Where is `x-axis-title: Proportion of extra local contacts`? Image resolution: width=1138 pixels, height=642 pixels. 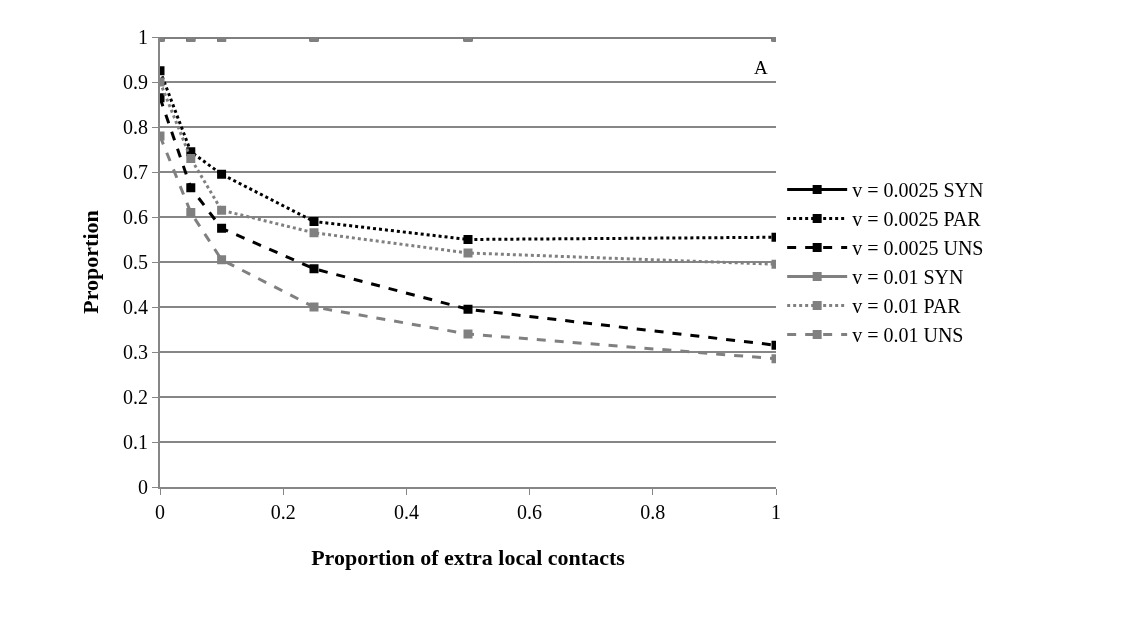
x-axis-title: Proportion of extra local contacts is located at coordinates (468, 558).